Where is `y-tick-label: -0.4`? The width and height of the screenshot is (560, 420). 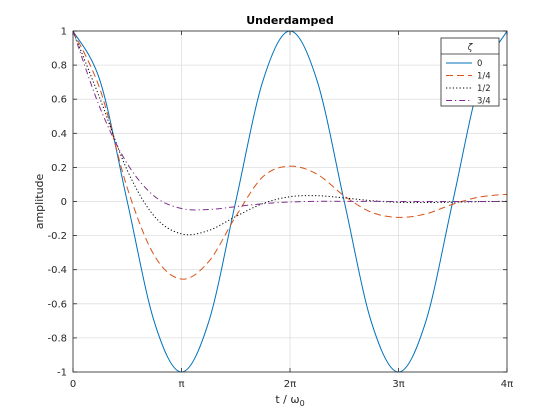
y-tick-label: -0.4 is located at coordinates (57, 270).